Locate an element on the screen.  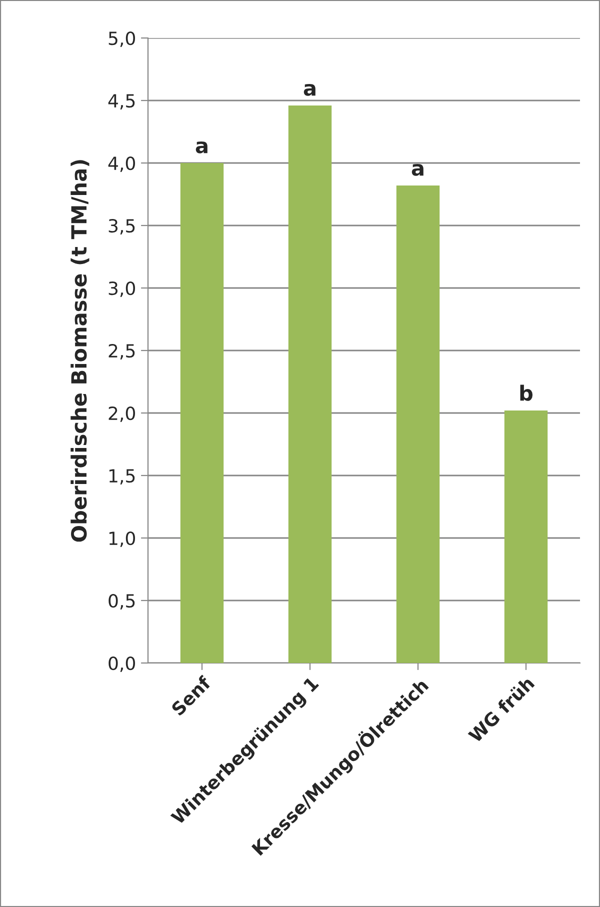
y-tick-label: 1,5 is located at coordinates (122, 476).